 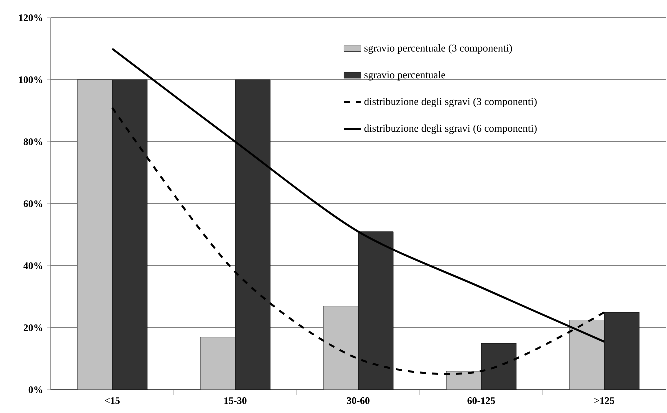 What do you see at coordinates (33, 204) in the screenshot?
I see `y-tick-label: 60%` at bounding box center [33, 204].